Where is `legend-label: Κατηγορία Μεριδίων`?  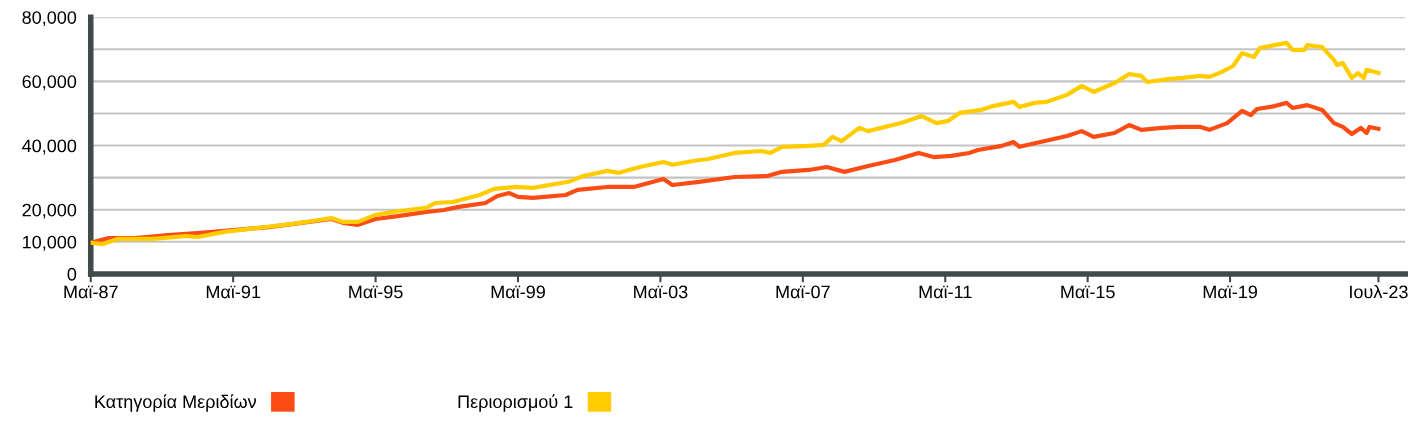 legend-label: Κατηγορία Μεριδίων is located at coordinates (175, 403).